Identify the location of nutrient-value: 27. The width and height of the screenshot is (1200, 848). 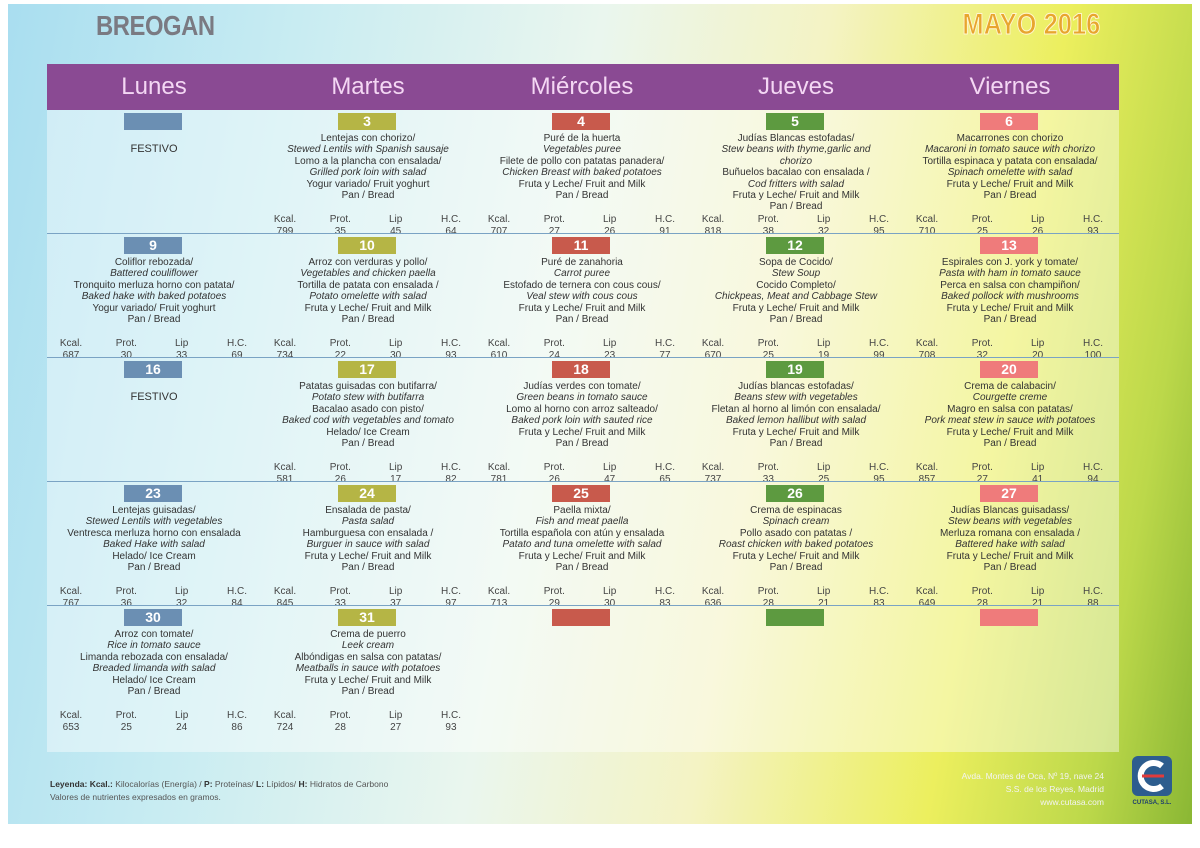
(982, 479).